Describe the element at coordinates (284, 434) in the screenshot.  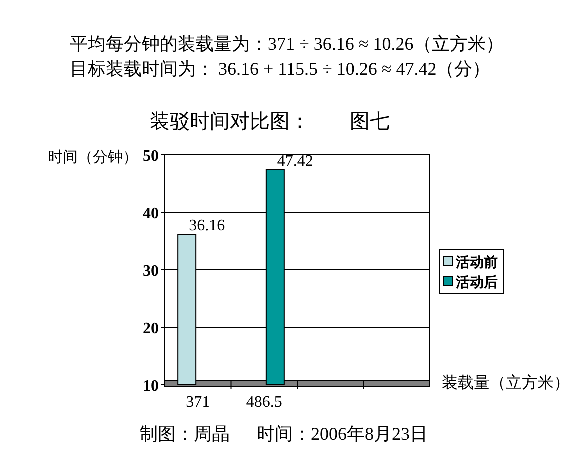
I see `text: 制图：周晶 时间：2006年8月23日` at that location.